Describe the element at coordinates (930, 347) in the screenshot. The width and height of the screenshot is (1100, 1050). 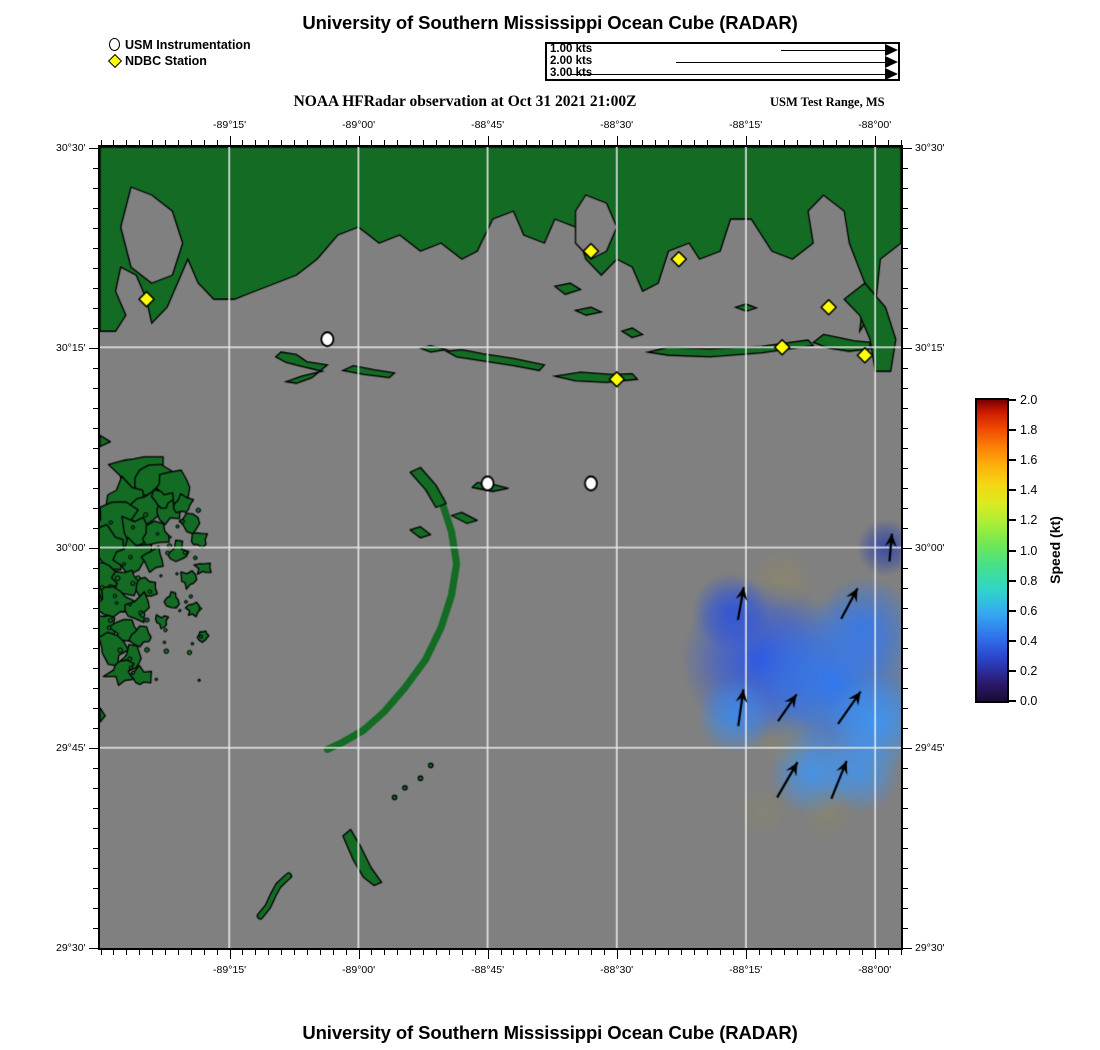
I see `axis-label-y: 30°15'` at that location.